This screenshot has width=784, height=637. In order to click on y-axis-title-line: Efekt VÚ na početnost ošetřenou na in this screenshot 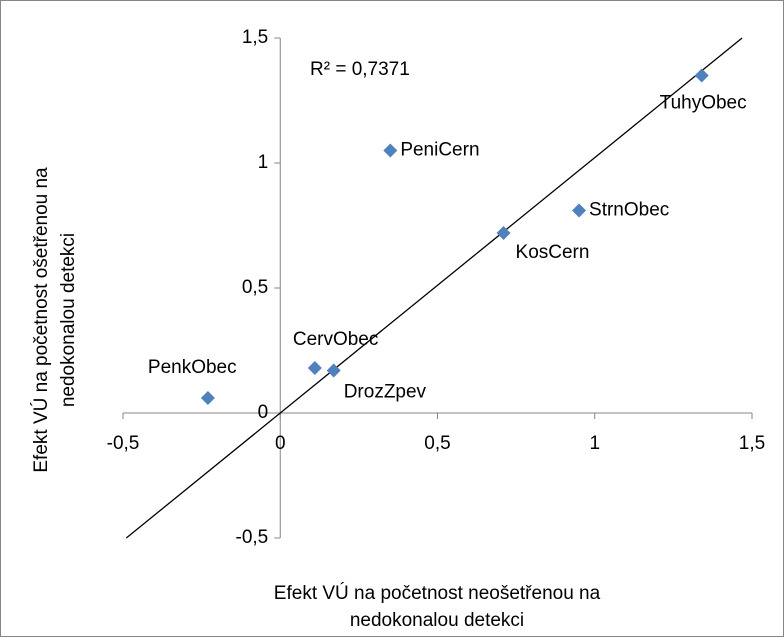, I will do `click(41, 320)`.